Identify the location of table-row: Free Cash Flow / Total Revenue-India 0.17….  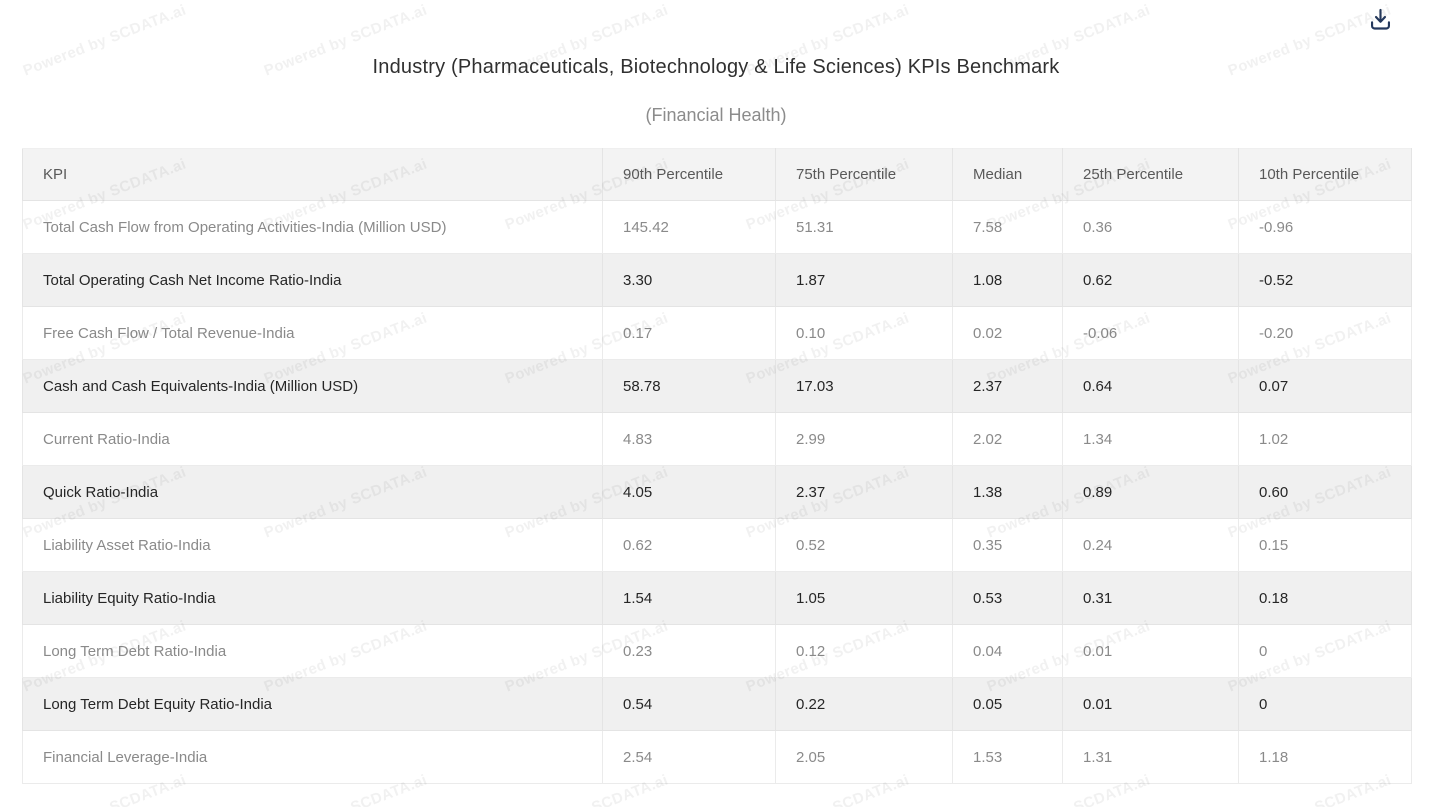
(717, 333).